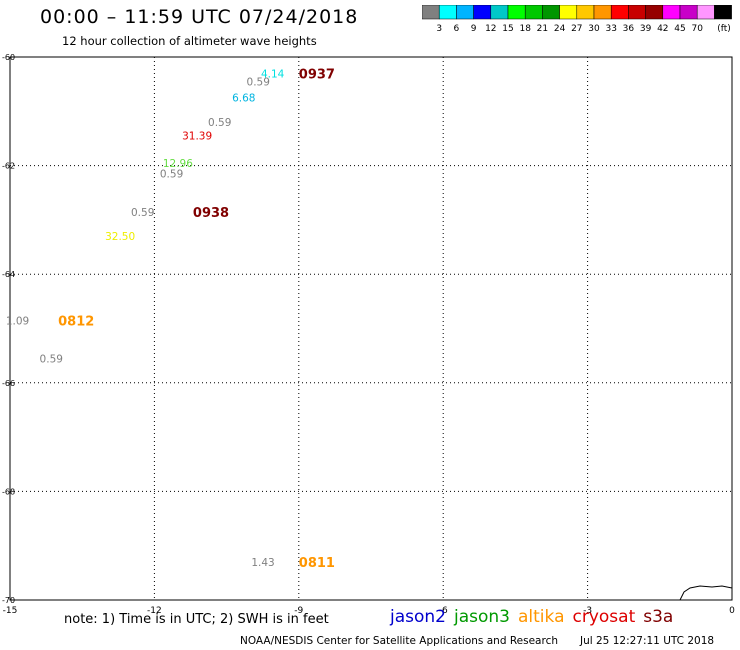 The height and width of the screenshot is (650, 740). I want to click on colorbar-tick: 21, so click(542, 29).